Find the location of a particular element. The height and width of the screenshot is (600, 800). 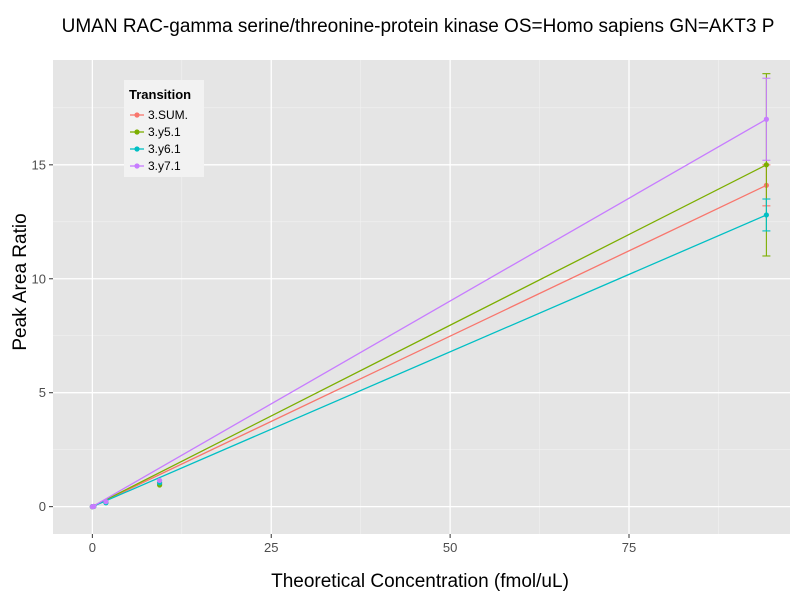

legend-background is located at coordinates (164, 128).